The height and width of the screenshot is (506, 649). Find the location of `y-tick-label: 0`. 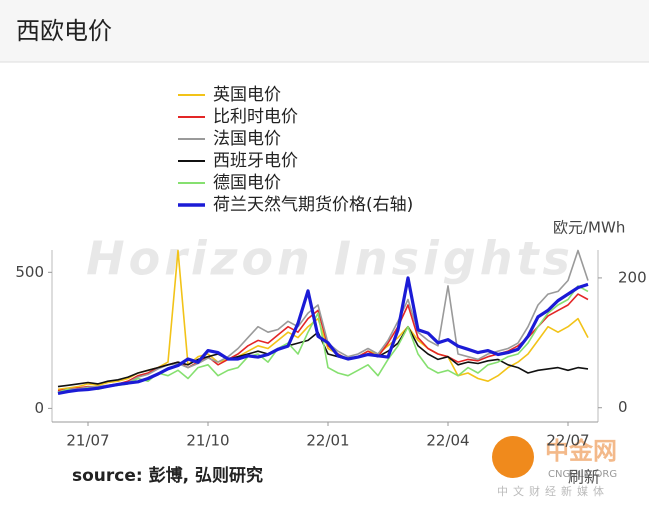

y-tick-label: 0 is located at coordinates (39, 408).